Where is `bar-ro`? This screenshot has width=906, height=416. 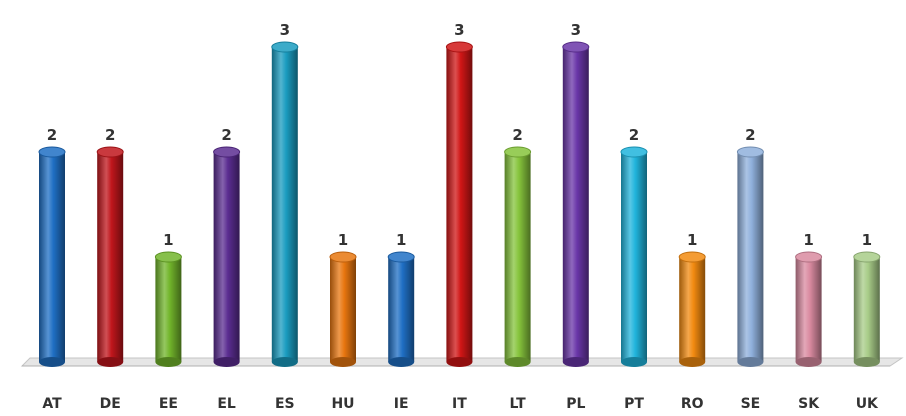
bar-ro is located at coordinates (692, 309).